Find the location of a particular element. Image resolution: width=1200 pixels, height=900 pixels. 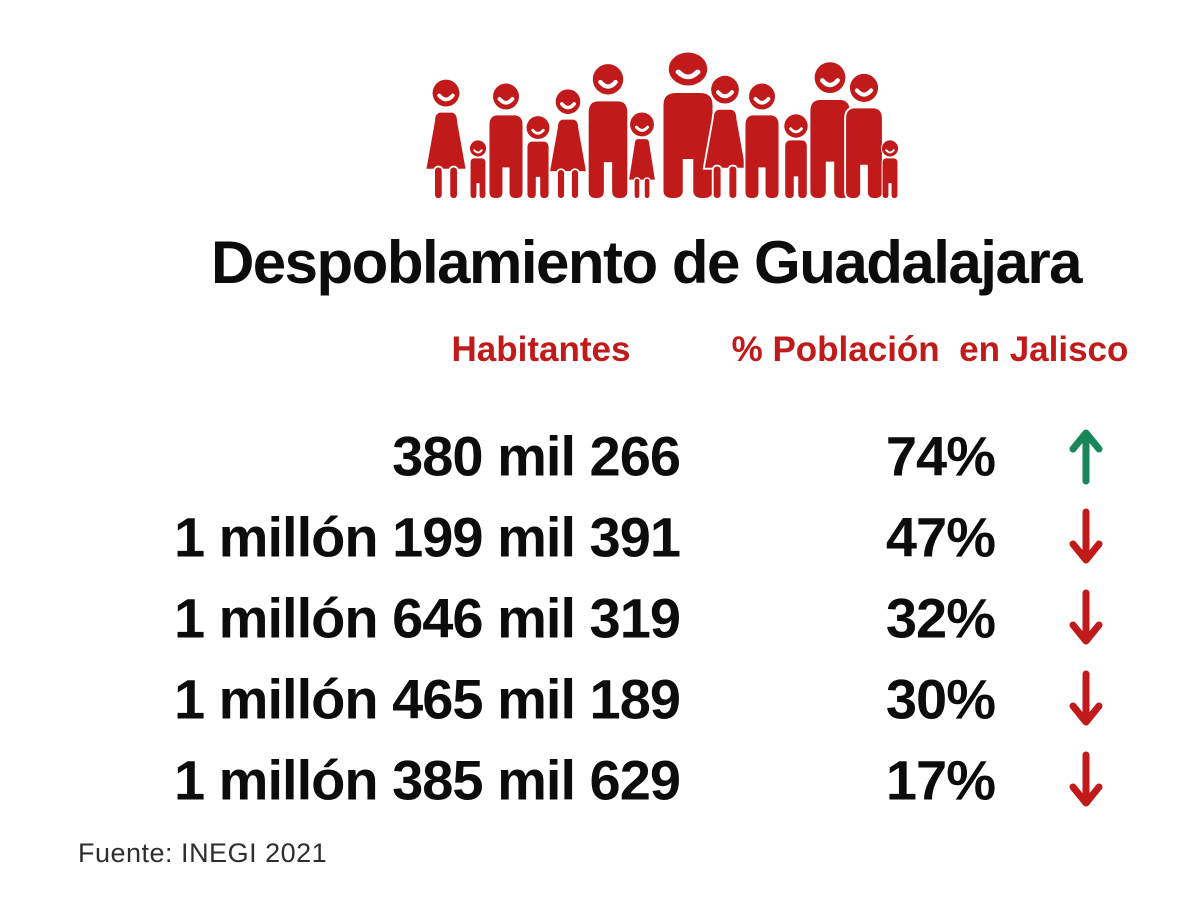

page-title: Despoblamiento de Guadalajara is located at coordinates (646, 262).